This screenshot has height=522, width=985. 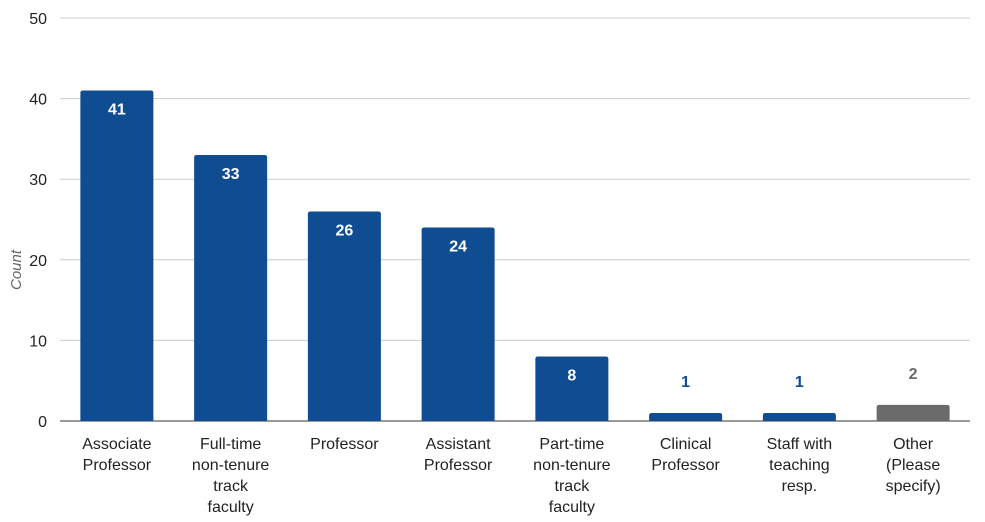 I want to click on x-tick-label: teaching, so click(x=799, y=465).